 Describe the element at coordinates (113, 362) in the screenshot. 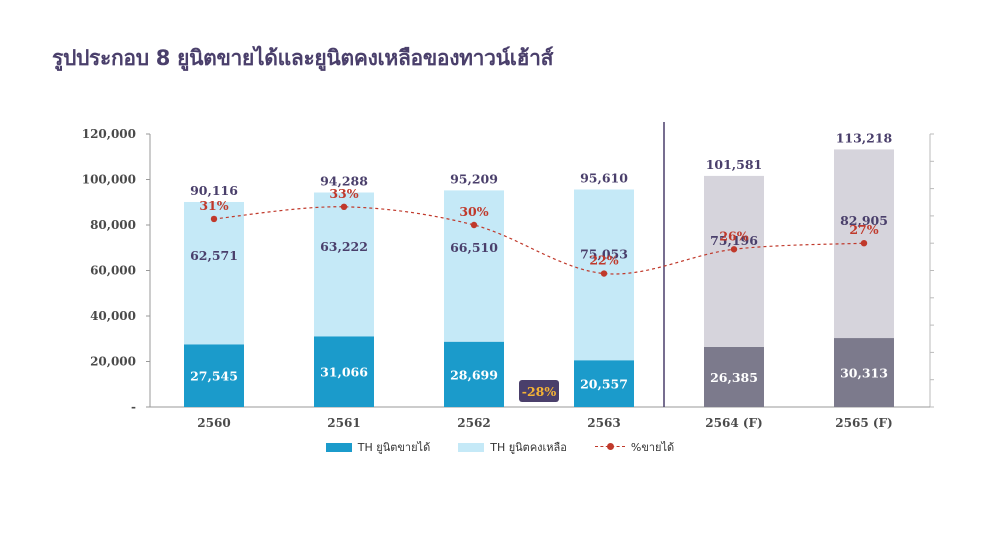

I see `y-tick-label: 20,000` at that location.